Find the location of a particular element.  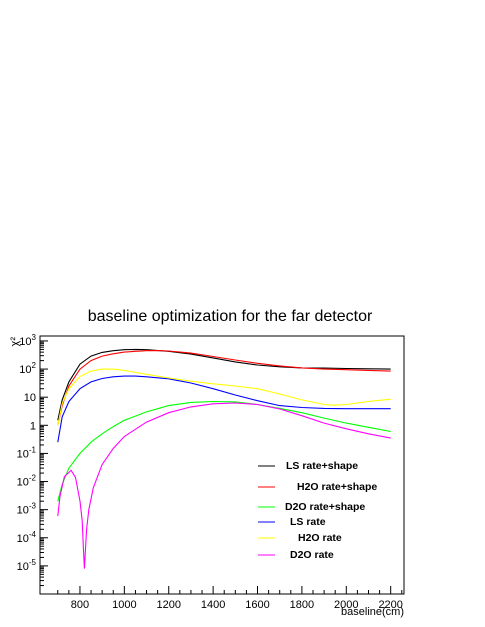

x-tick-label: 1800 is located at coordinates (302, 605).